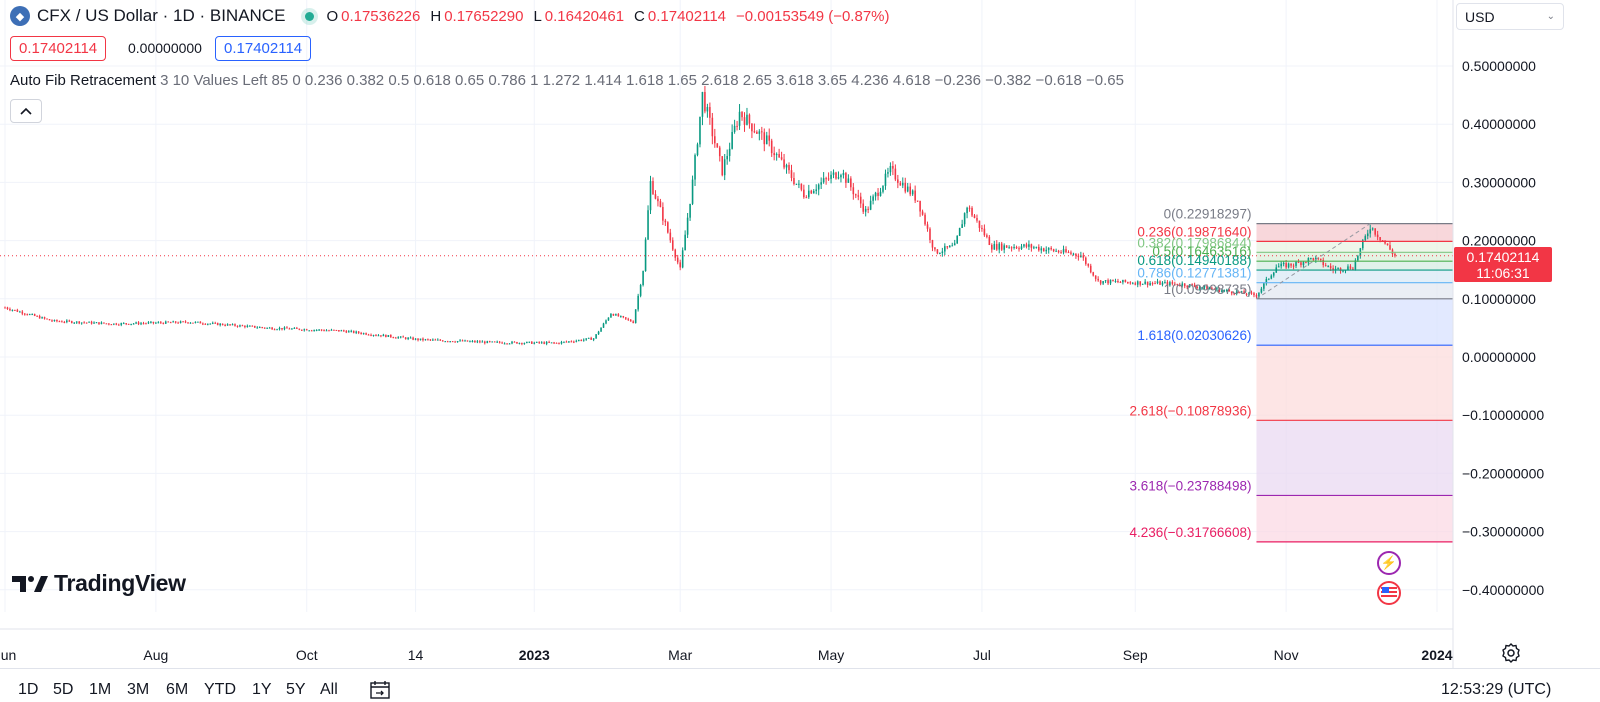  I want to click on range-button-1m: 1M, so click(100, 689).